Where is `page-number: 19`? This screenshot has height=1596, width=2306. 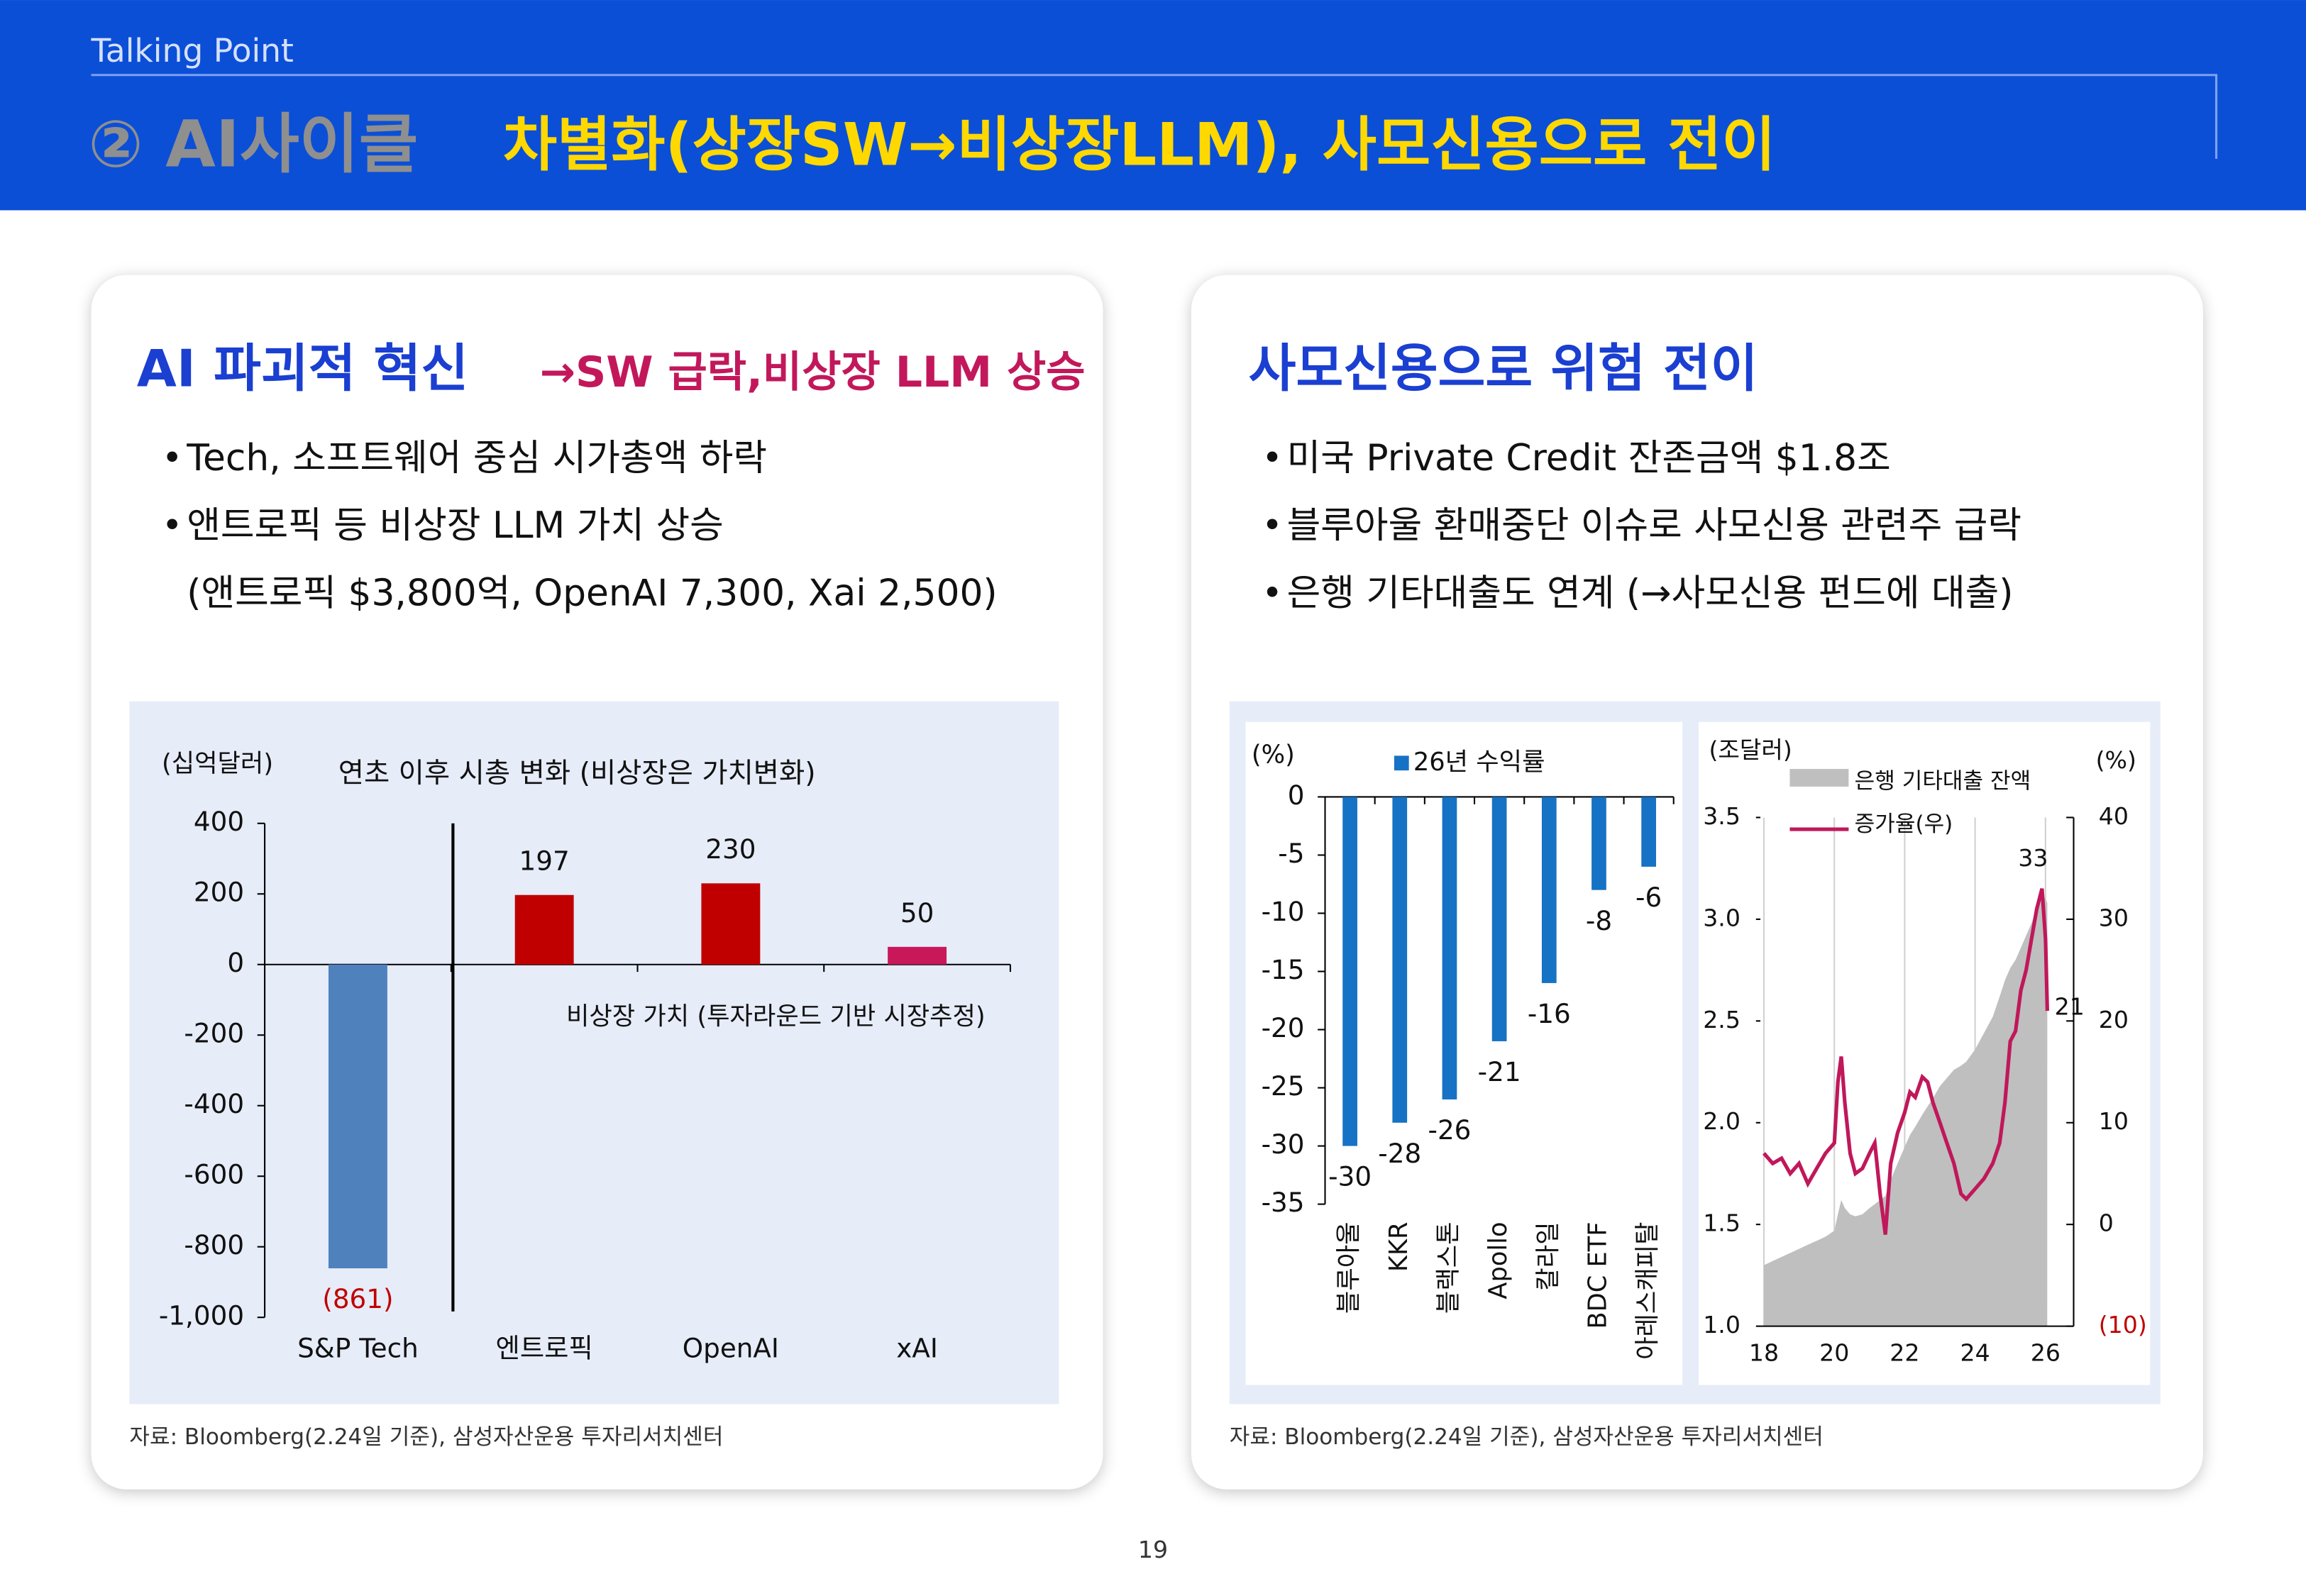 page-number: 19 is located at coordinates (1153, 1549).